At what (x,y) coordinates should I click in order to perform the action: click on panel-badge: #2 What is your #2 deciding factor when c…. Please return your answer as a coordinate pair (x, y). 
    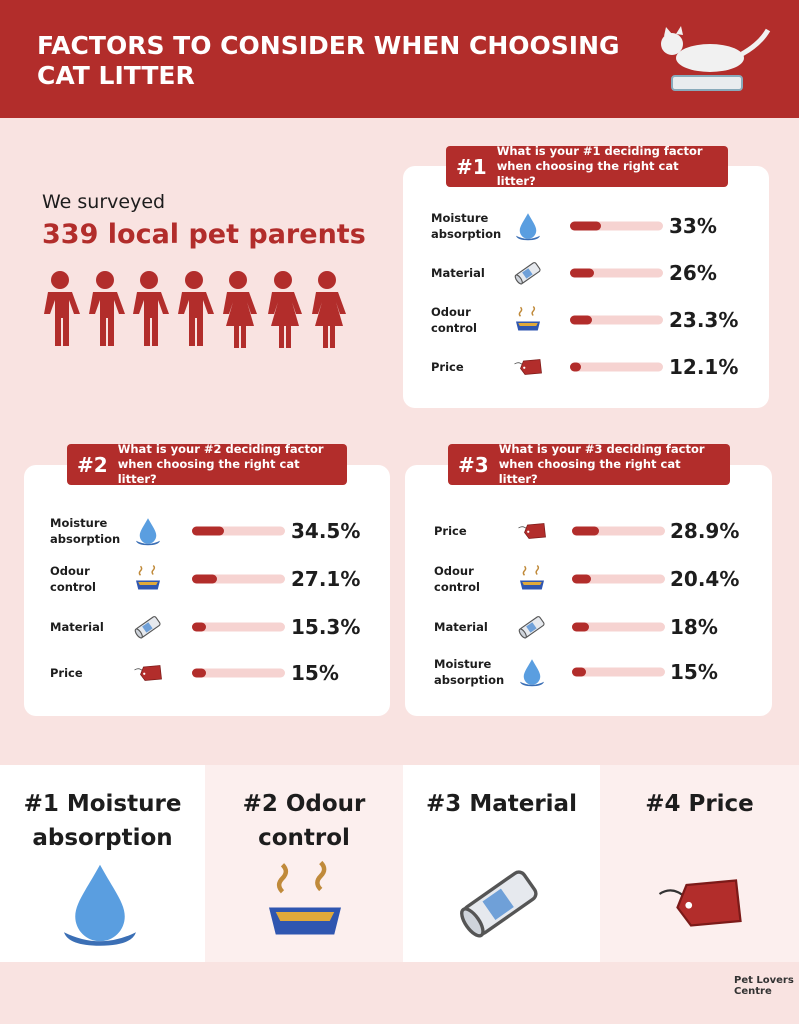
    Looking at the image, I should click on (207, 464).